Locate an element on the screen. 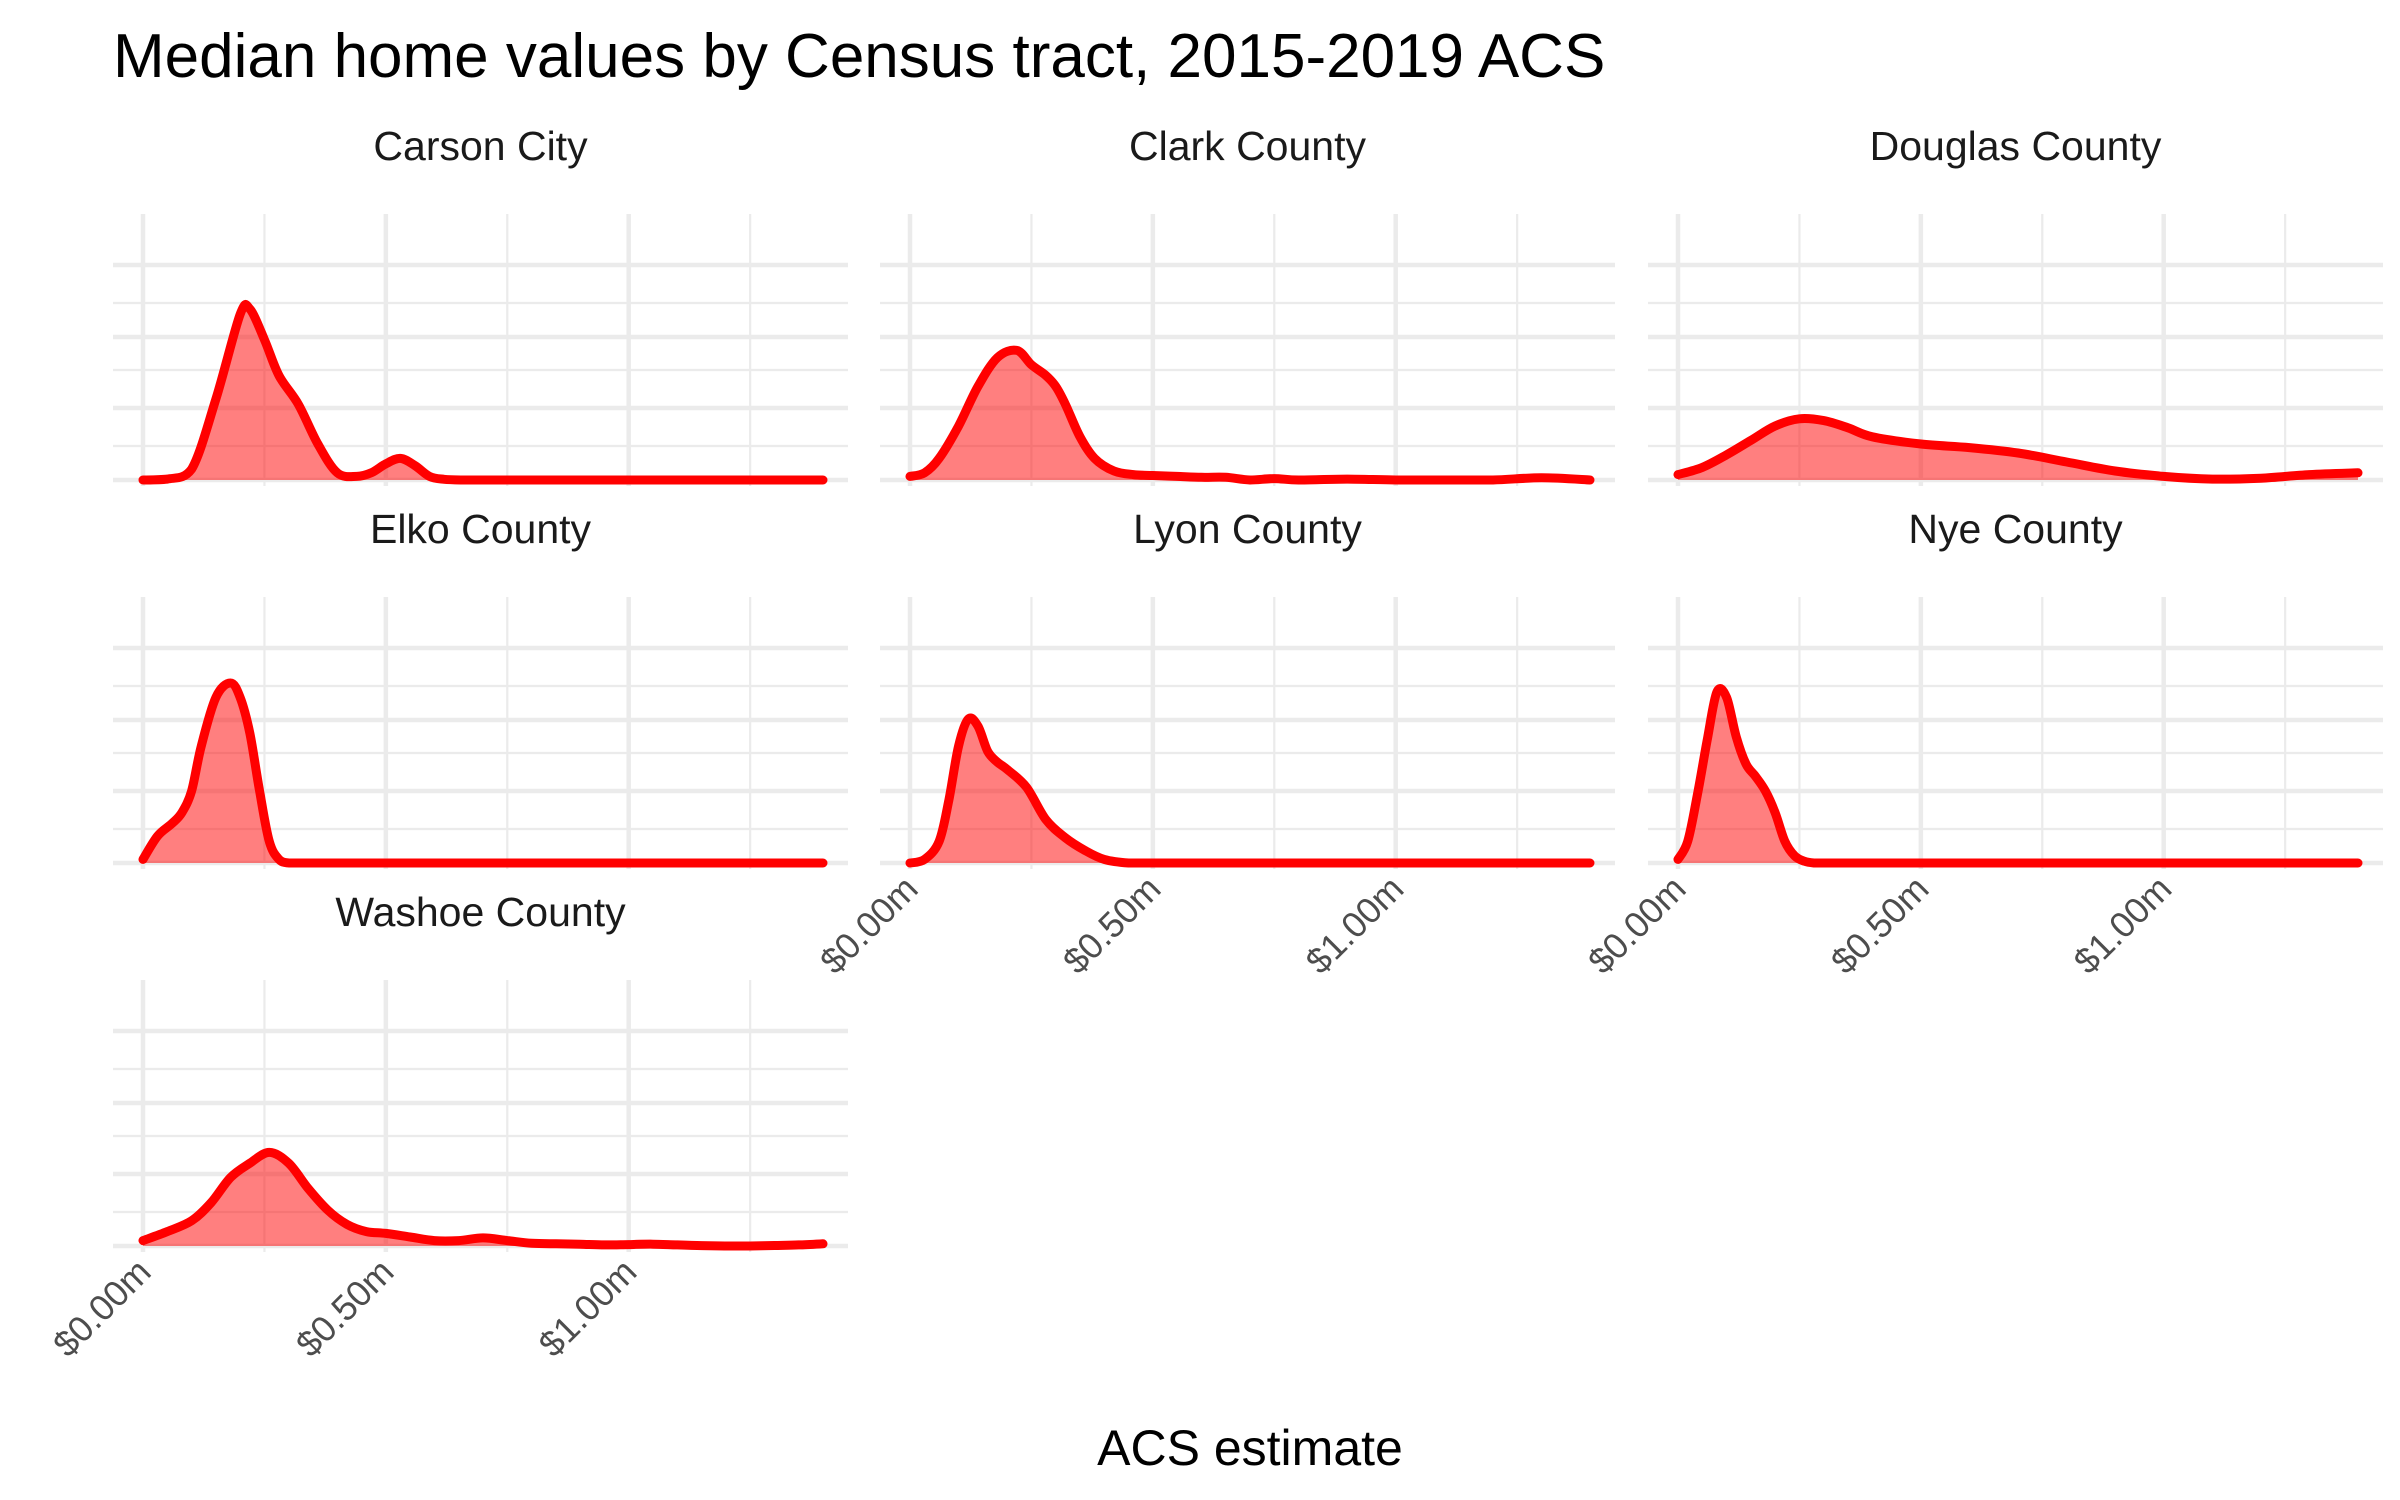  density-line-elko-county is located at coordinates (483, 773).